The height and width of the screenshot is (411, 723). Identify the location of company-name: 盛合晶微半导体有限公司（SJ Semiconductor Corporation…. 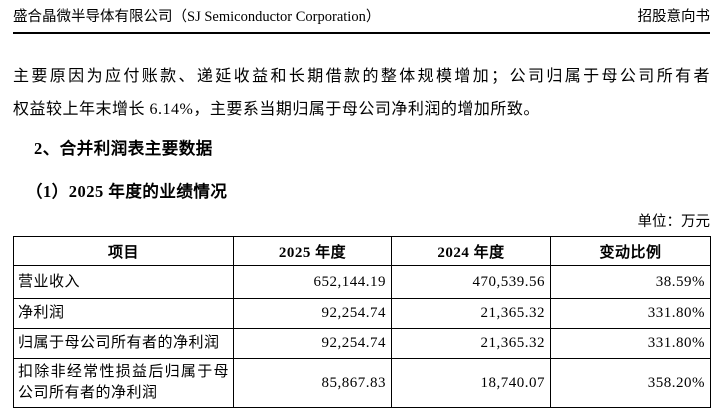
(197, 17).